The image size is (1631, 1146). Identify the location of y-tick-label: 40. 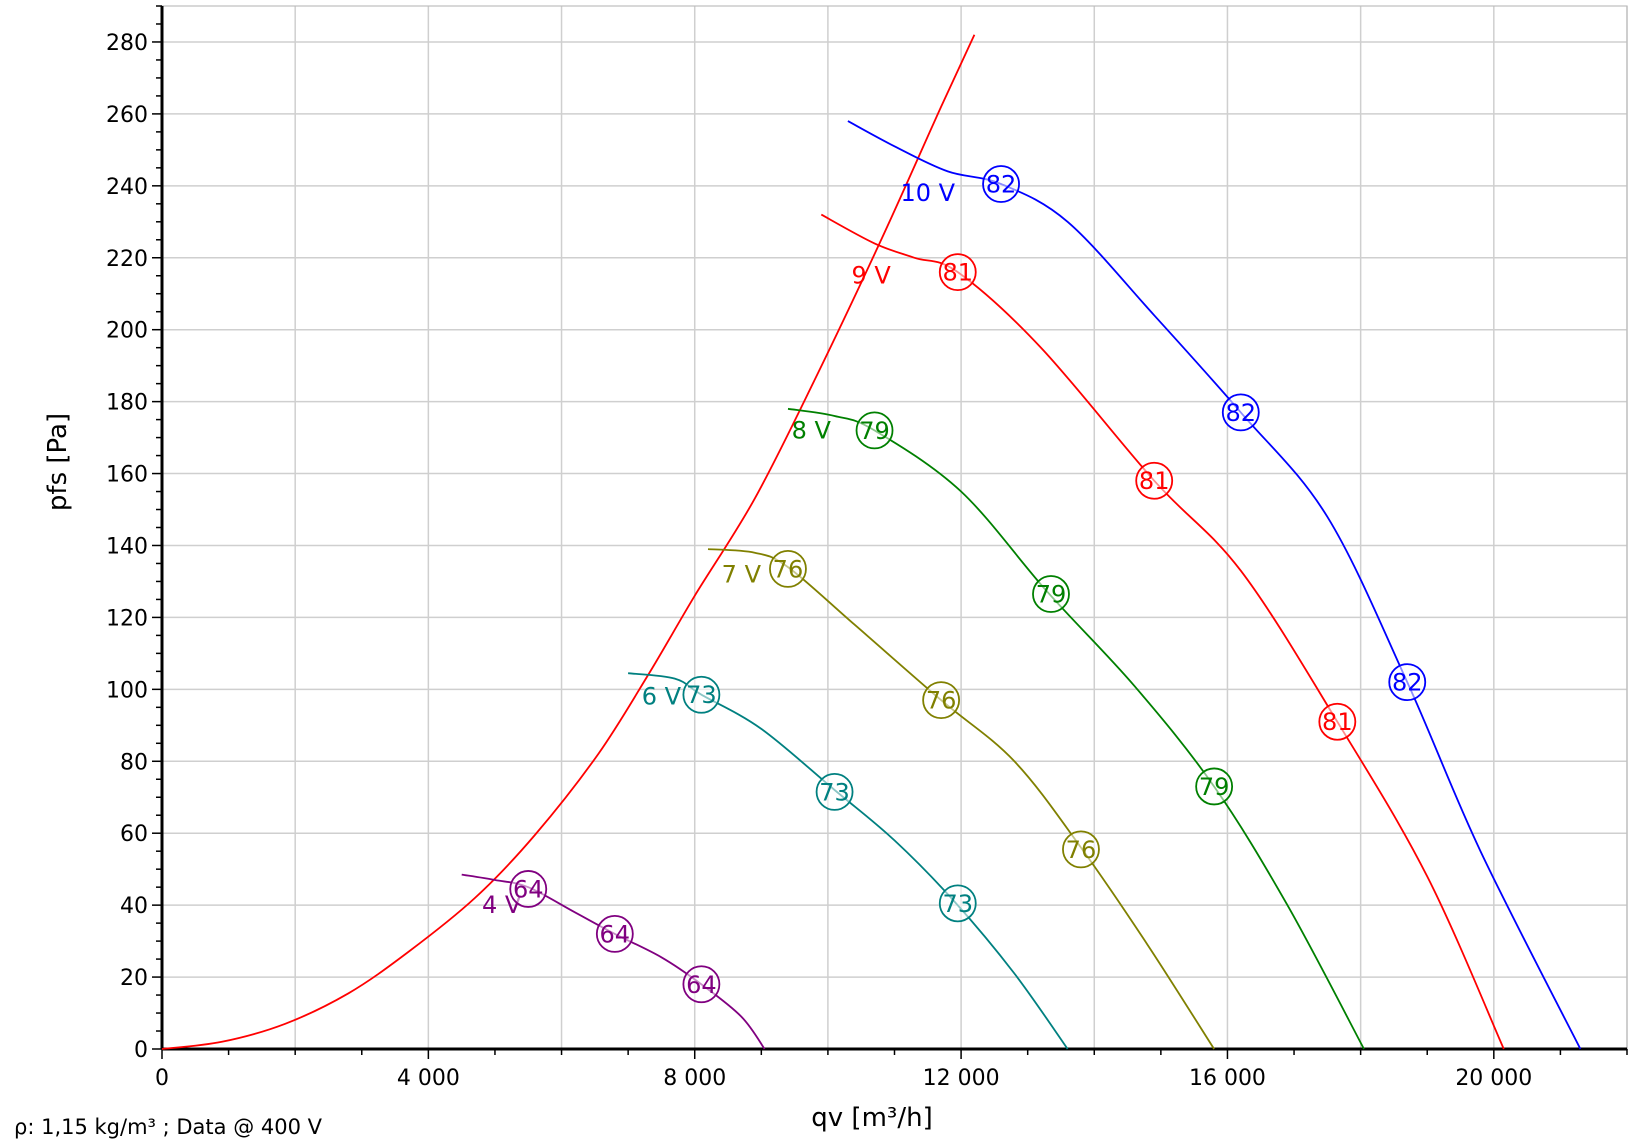
(134, 906).